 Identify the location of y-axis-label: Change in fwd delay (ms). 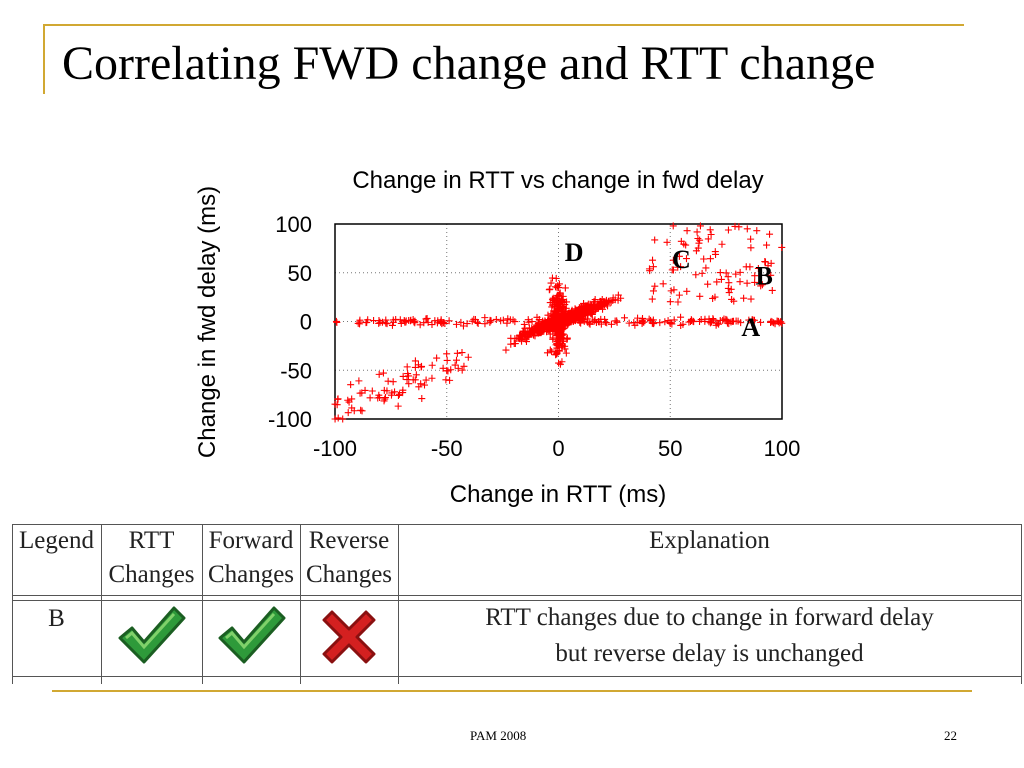
(207, 322).